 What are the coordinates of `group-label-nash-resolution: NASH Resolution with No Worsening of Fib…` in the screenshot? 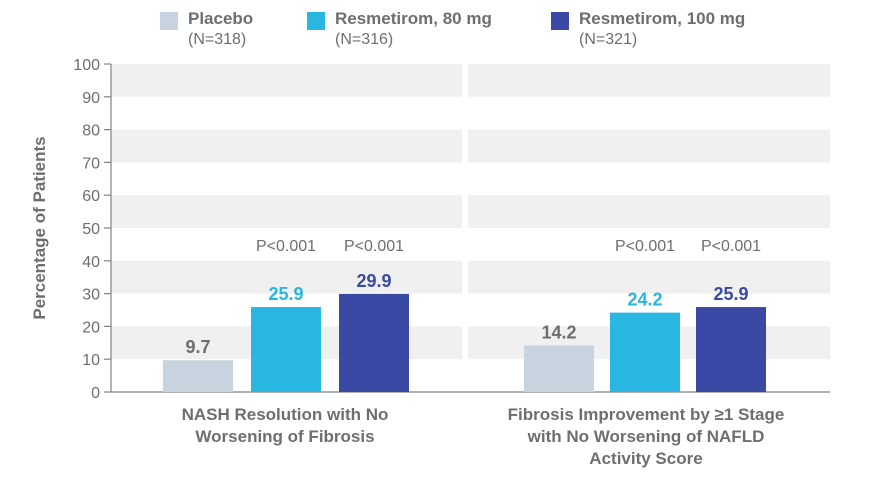 It's located at (285, 425).